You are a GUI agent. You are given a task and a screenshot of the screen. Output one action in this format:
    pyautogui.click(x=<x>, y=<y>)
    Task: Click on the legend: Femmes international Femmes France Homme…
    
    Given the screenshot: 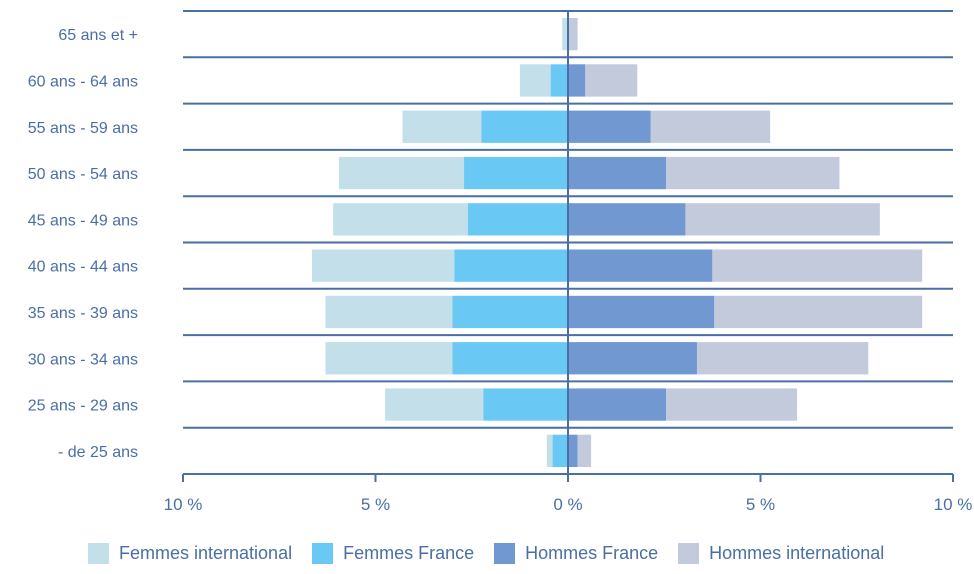 What is the action you would take?
    pyautogui.click(x=496, y=553)
    